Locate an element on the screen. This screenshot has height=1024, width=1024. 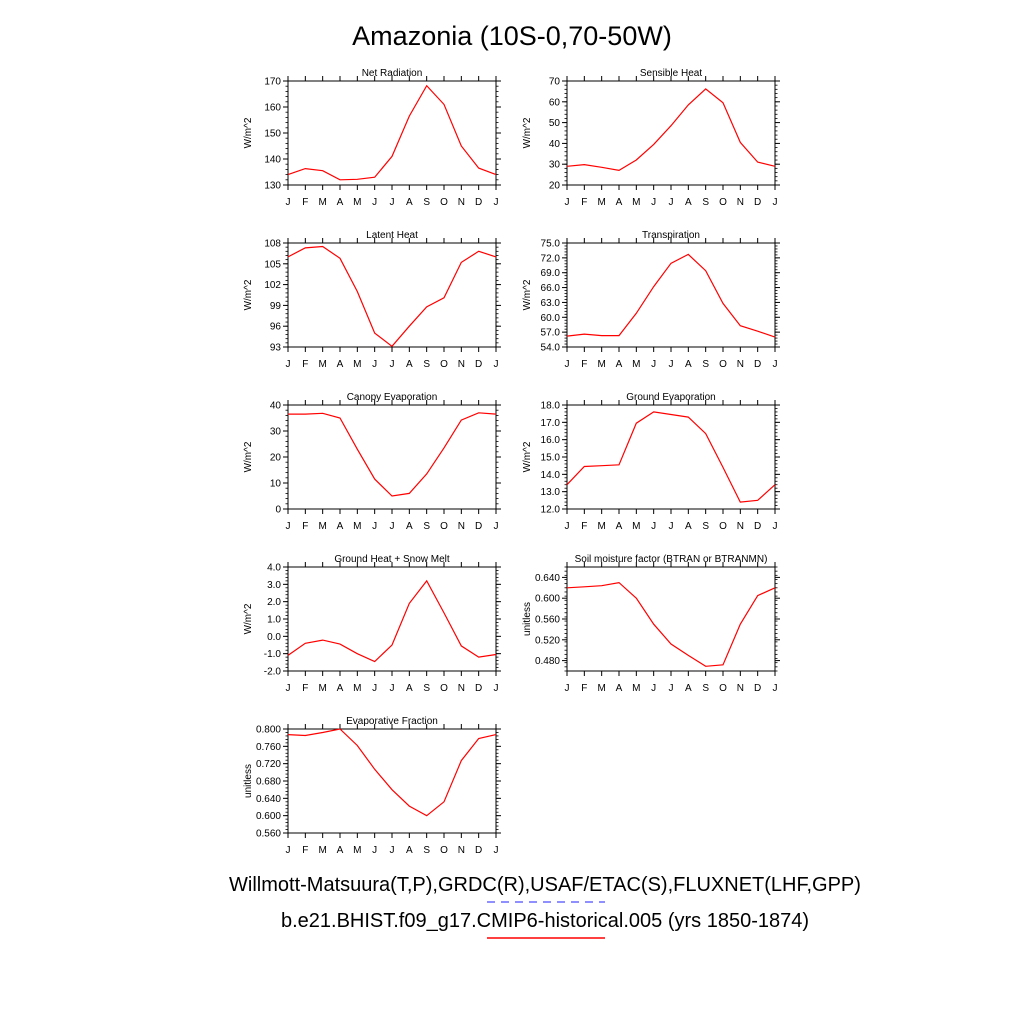
latent-heat-frame is located at coordinates (392, 295).